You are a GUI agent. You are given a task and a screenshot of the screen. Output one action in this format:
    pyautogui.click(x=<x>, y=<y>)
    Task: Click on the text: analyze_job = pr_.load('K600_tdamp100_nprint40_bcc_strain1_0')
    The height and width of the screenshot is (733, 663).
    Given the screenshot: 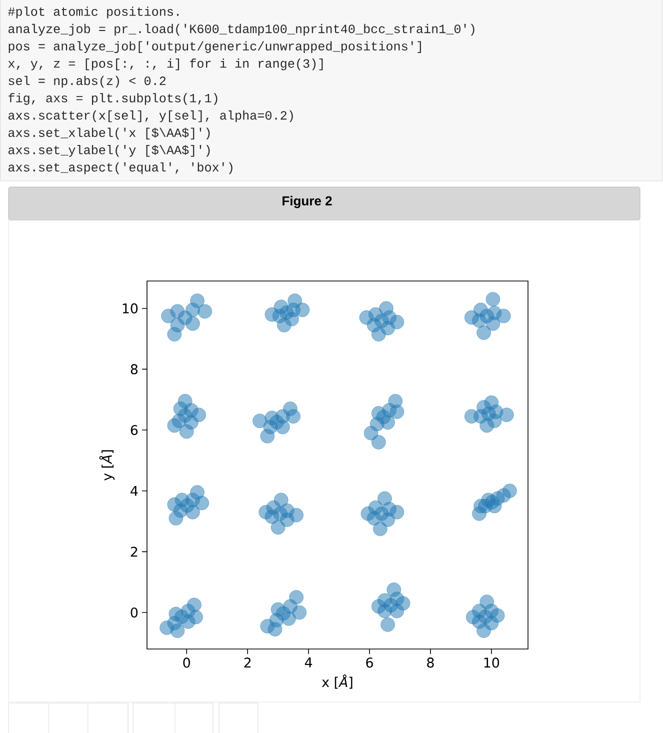 What is the action you would take?
    pyautogui.click(x=241, y=30)
    